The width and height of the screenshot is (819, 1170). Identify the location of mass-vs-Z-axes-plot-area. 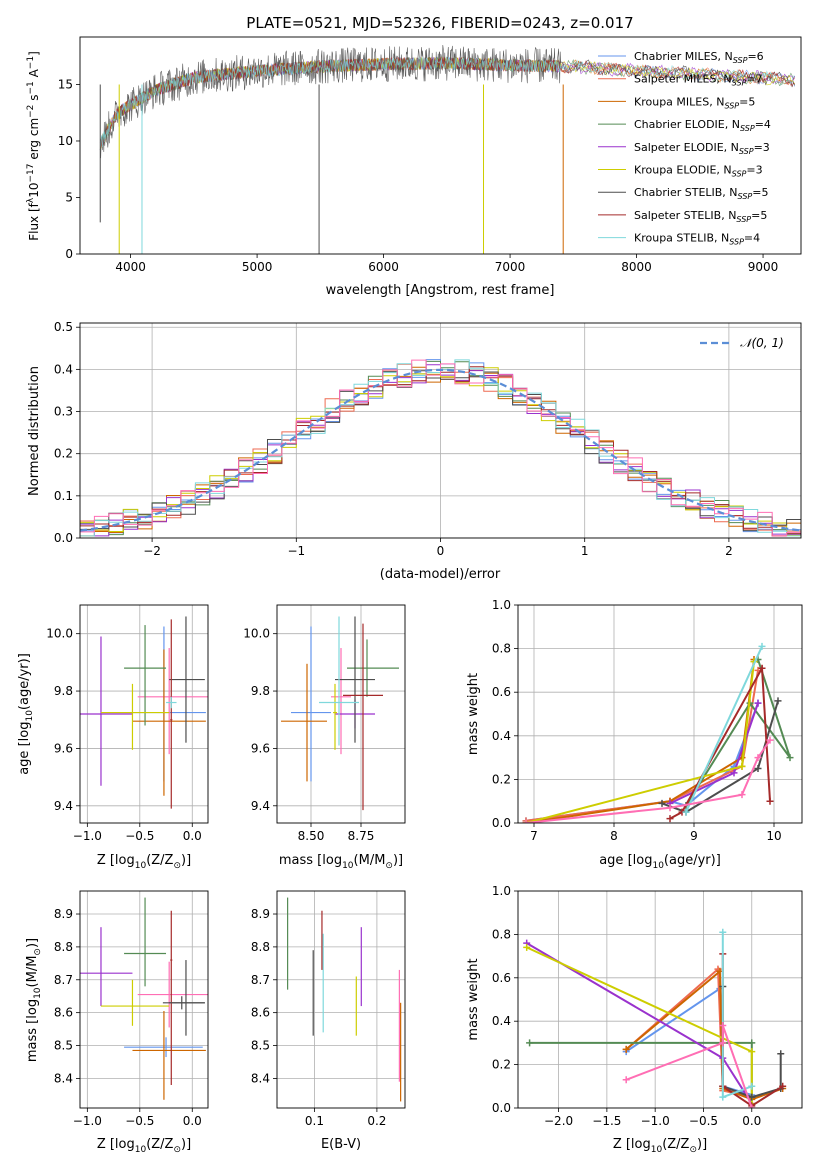
(144, 999).